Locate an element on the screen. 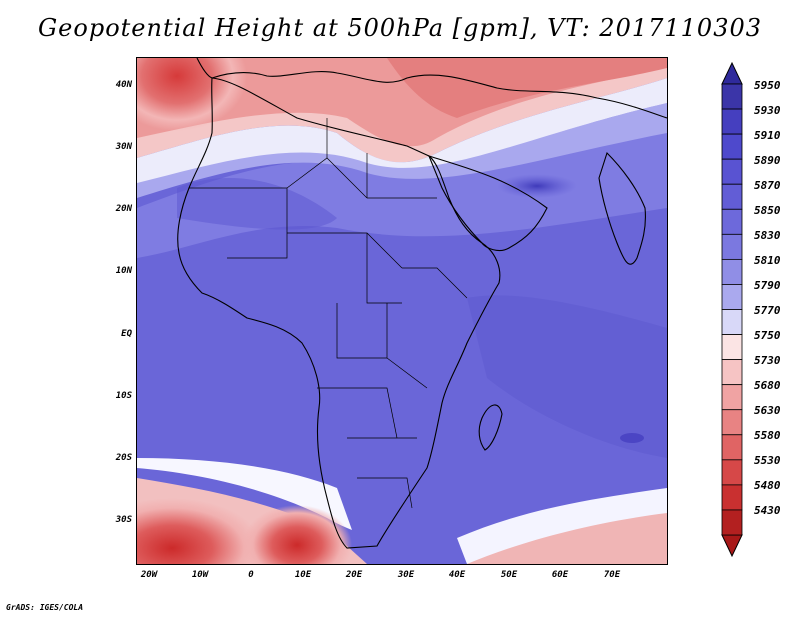  colorbar-level-label: 5830 is located at coordinates (767, 235).